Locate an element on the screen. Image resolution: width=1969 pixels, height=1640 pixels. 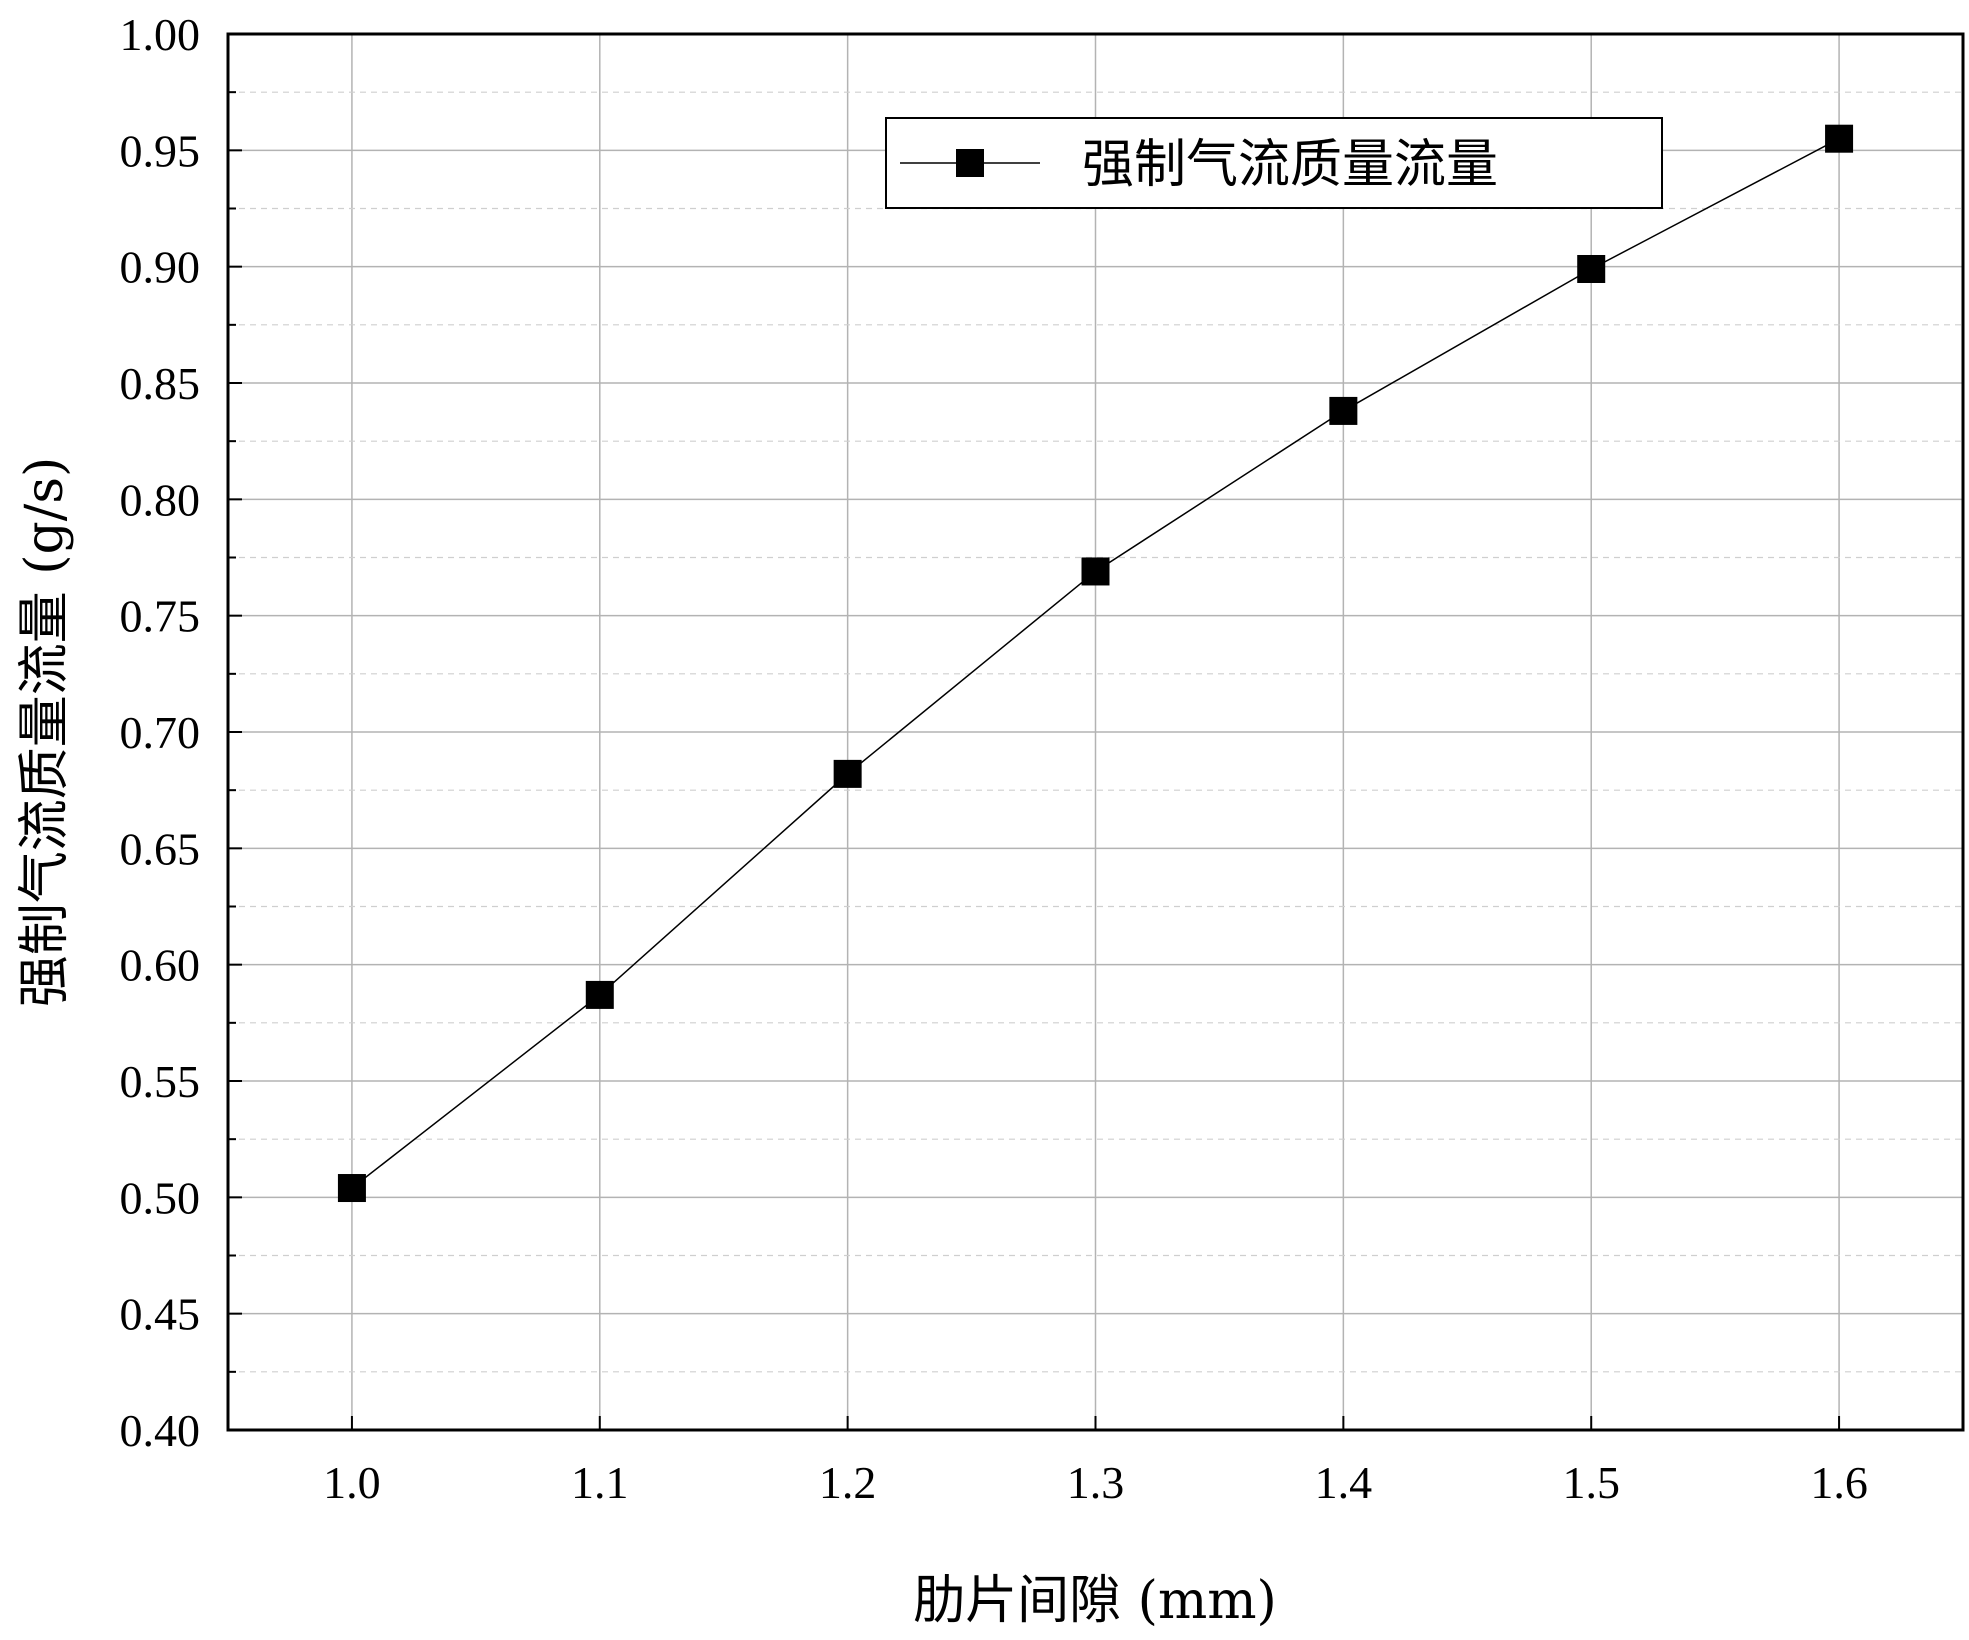
legend-label: 强制气流质量流量 is located at coordinates (1290, 165).